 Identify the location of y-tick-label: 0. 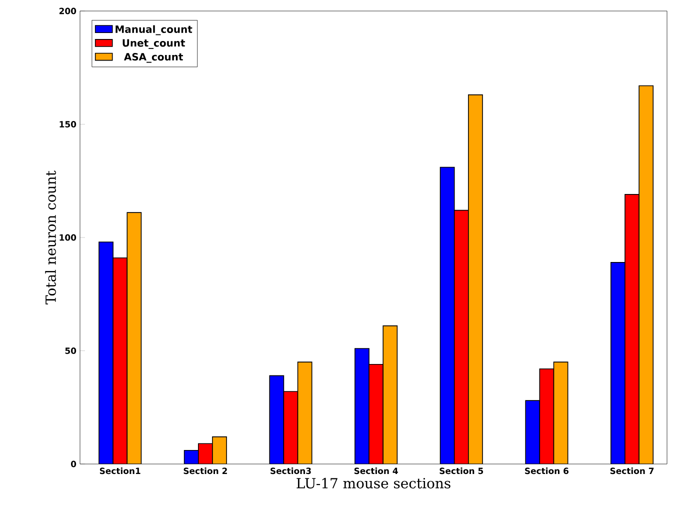
(73, 464).